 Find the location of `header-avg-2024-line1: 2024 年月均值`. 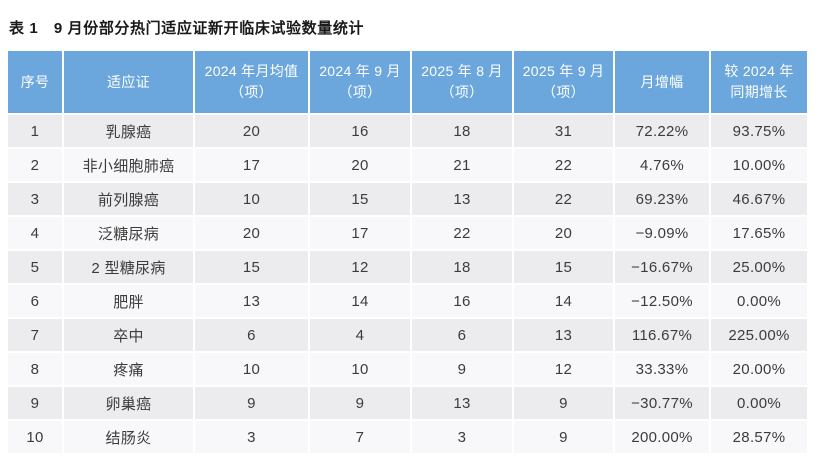

header-avg-2024-line1: 2024 年月均值 is located at coordinates (251, 71).